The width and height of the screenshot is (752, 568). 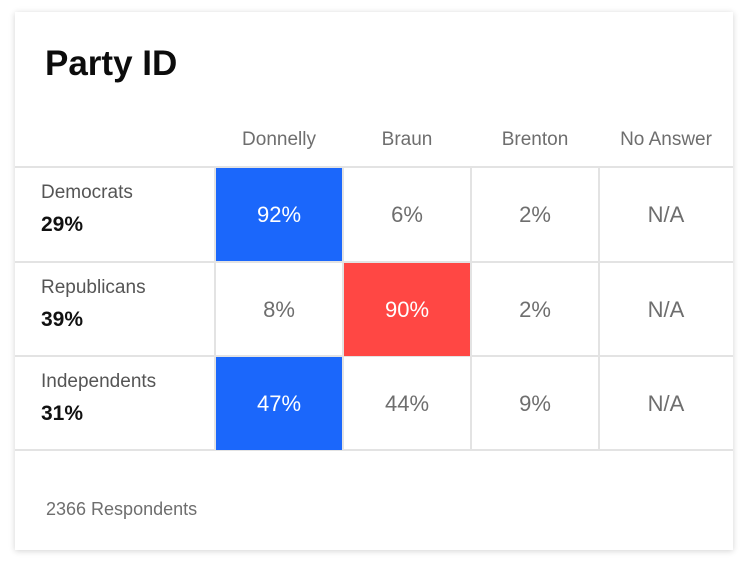 What do you see at coordinates (279, 214) in the screenshot?
I see `cell-value: 92%` at bounding box center [279, 214].